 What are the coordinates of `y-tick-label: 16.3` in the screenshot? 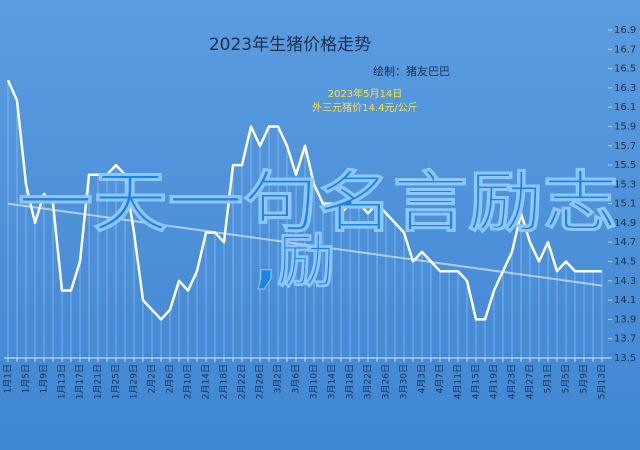 It's located at (625, 88).